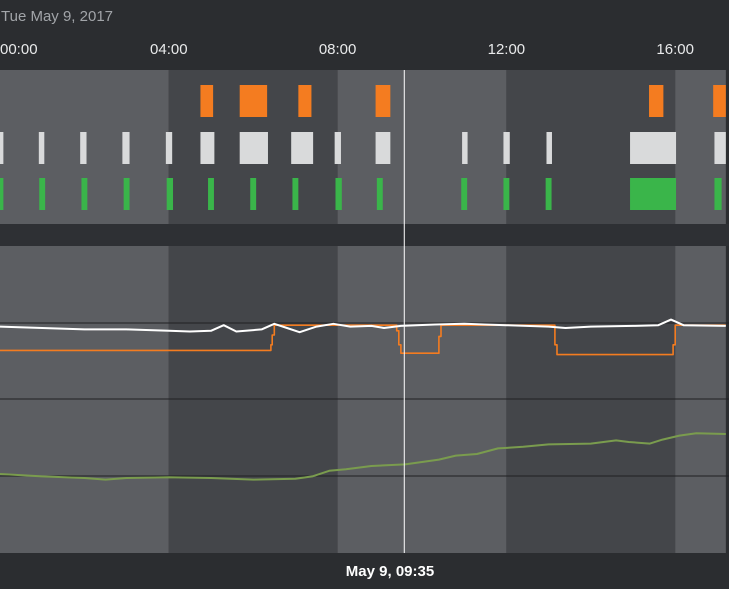 The width and height of the screenshot is (729, 589). What do you see at coordinates (675, 49) in the screenshot?
I see `tick-label: 16:00` at bounding box center [675, 49].